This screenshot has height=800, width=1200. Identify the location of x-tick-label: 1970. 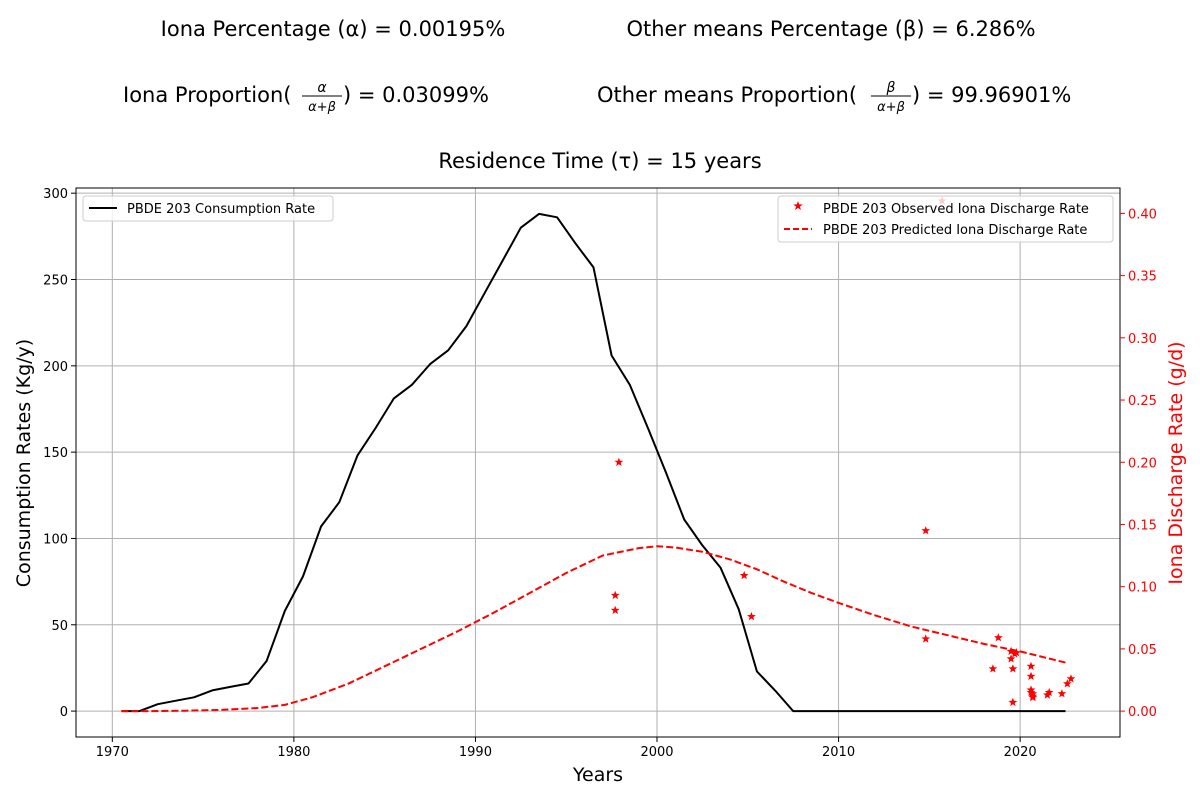
(112, 752).